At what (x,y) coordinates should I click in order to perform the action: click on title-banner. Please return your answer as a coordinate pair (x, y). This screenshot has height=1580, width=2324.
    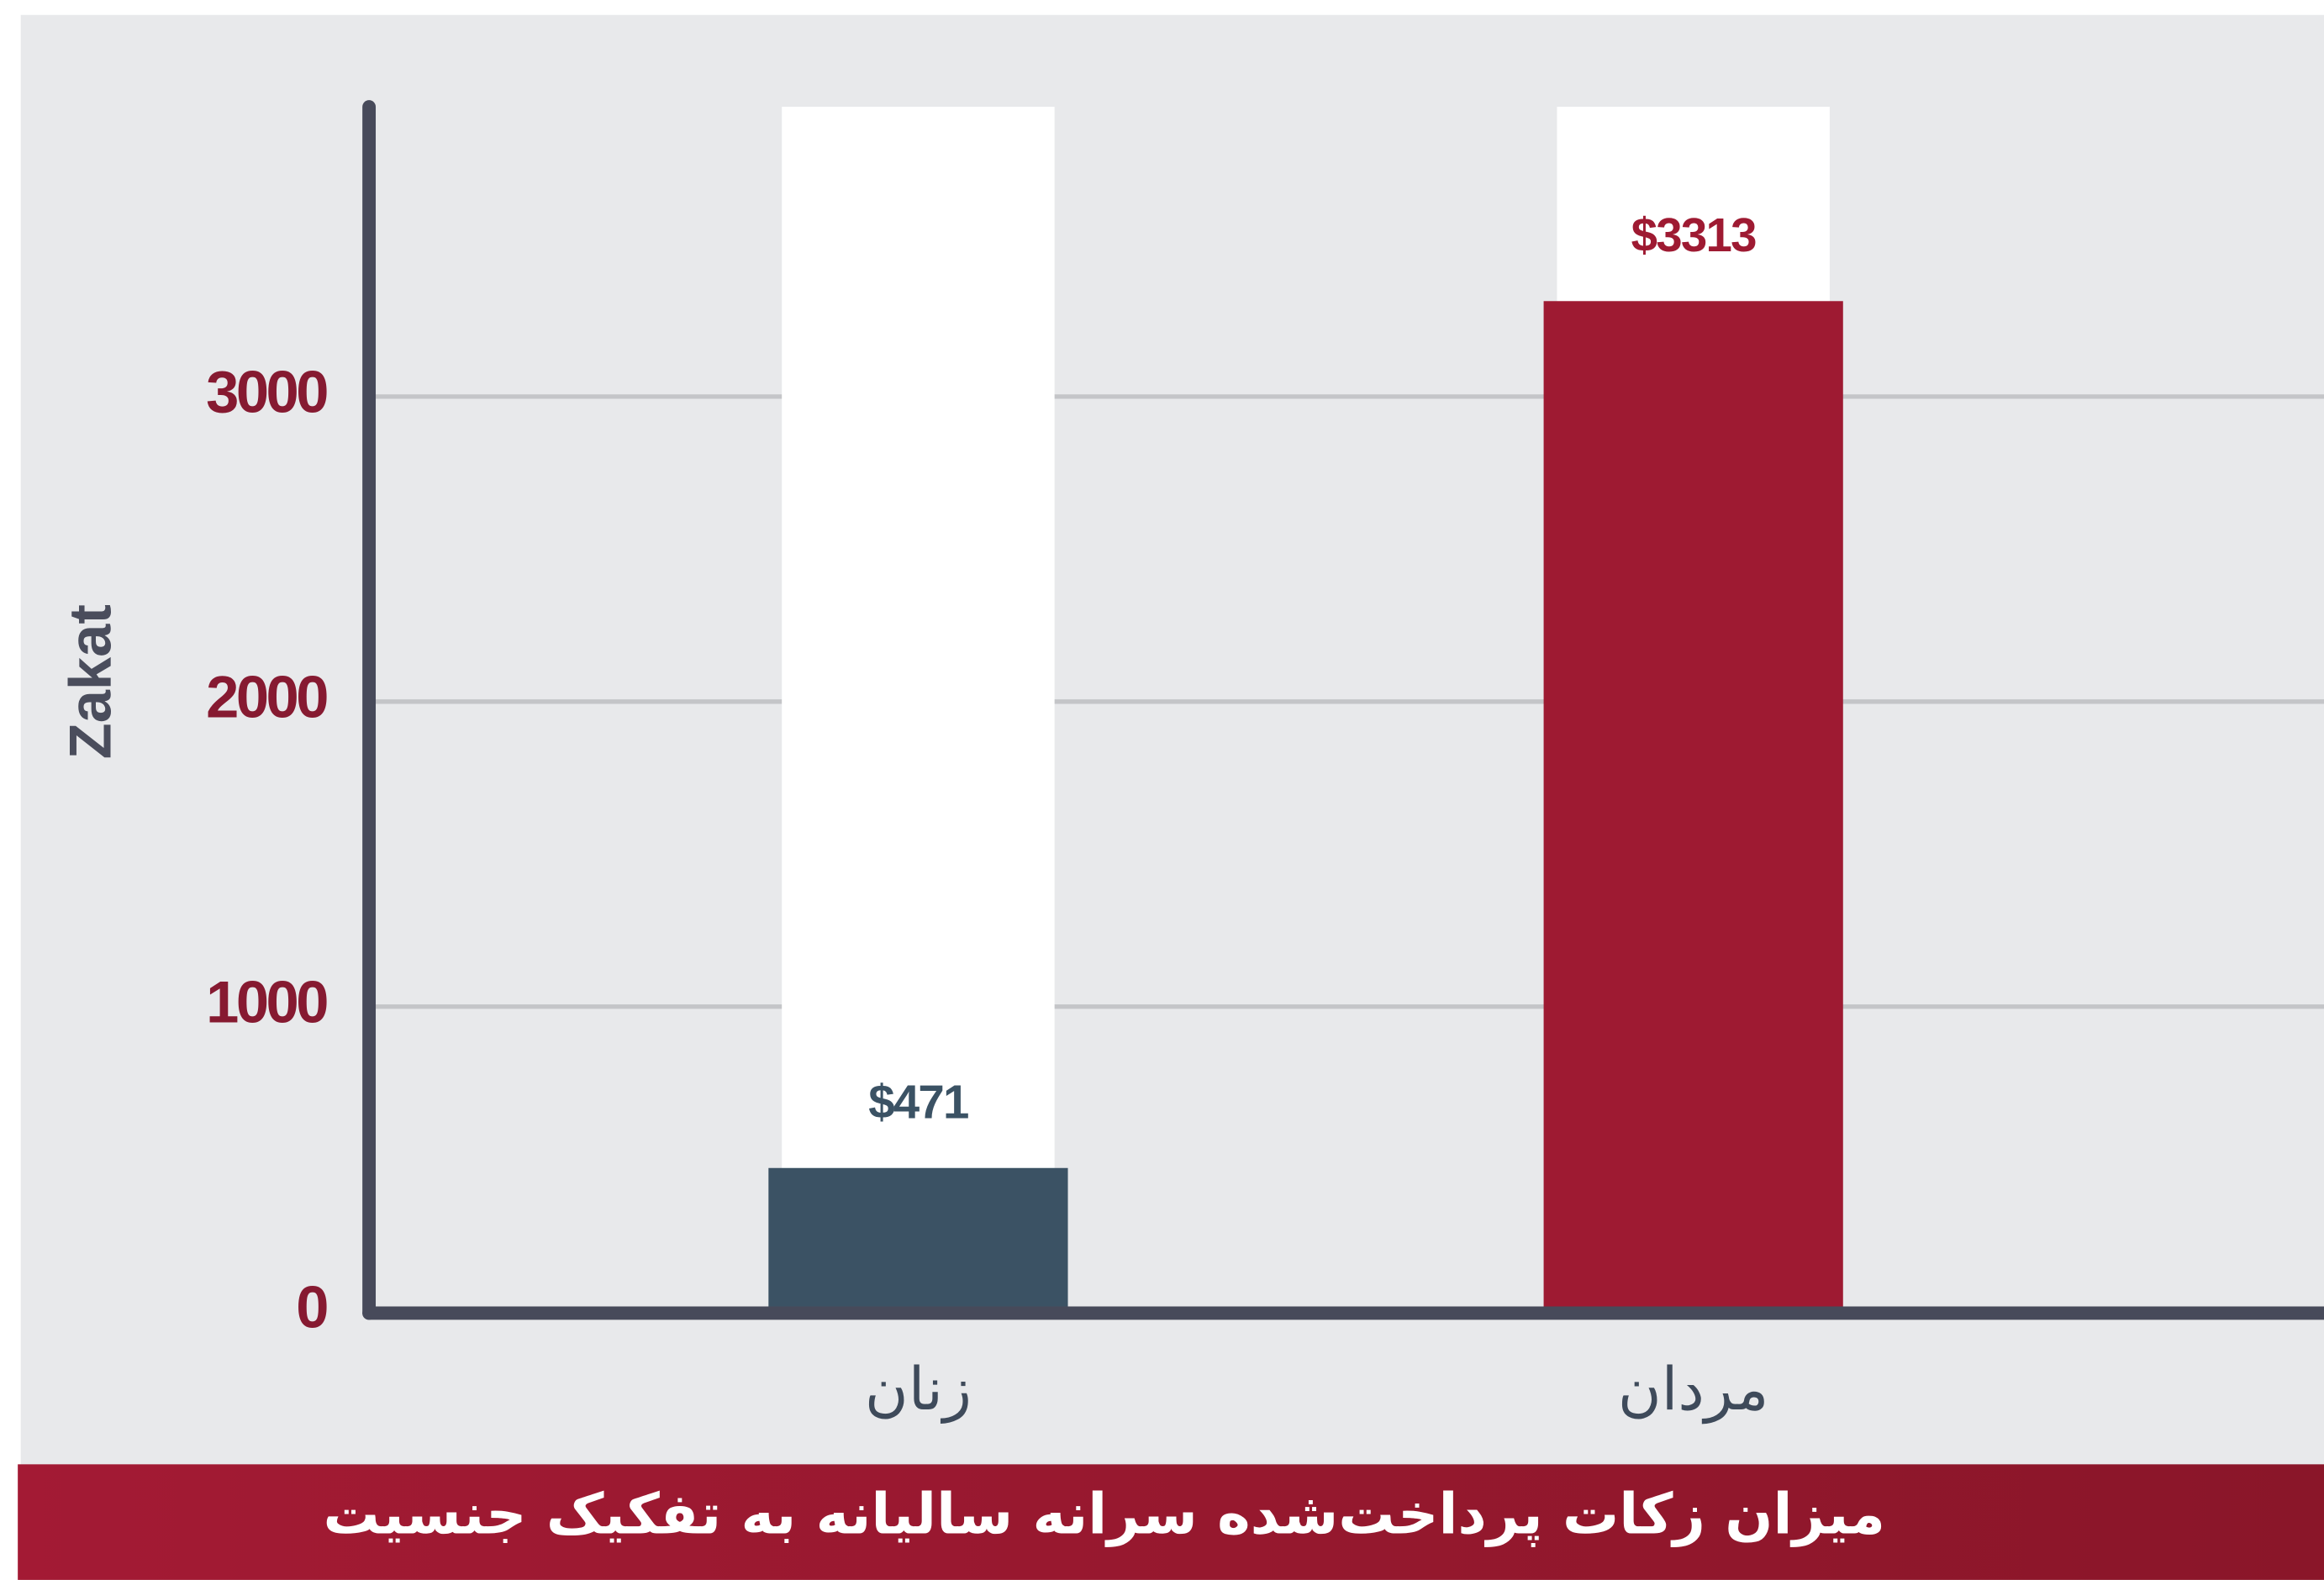
    Looking at the image, I should click on (1171, 1522).